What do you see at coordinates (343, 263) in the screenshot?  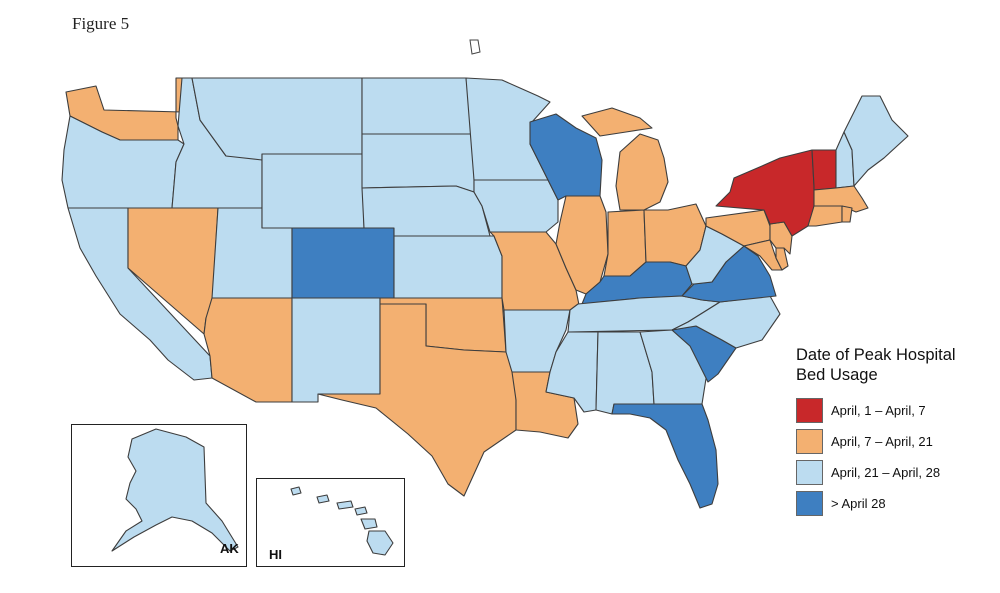 I see `state-CO` at bounding box center [343, 263].